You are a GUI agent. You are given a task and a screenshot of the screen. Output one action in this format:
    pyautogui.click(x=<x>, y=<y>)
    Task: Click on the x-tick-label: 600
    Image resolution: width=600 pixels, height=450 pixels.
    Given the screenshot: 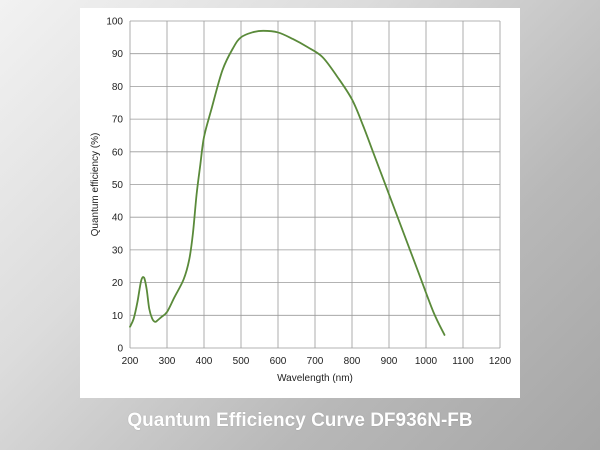 What is the action you would take?
    pyautogui.click(x=278, y=361)
    